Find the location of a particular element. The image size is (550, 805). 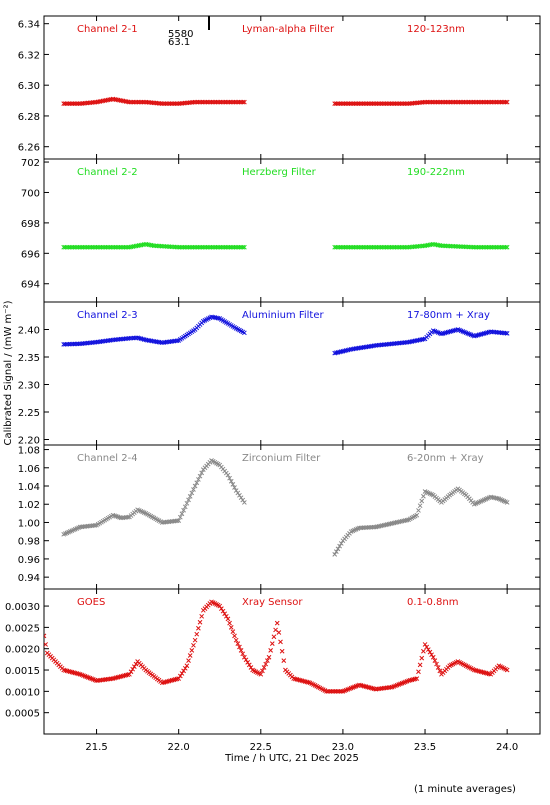

x-tick-label: 23.0 is located at coordinates (343, 747).